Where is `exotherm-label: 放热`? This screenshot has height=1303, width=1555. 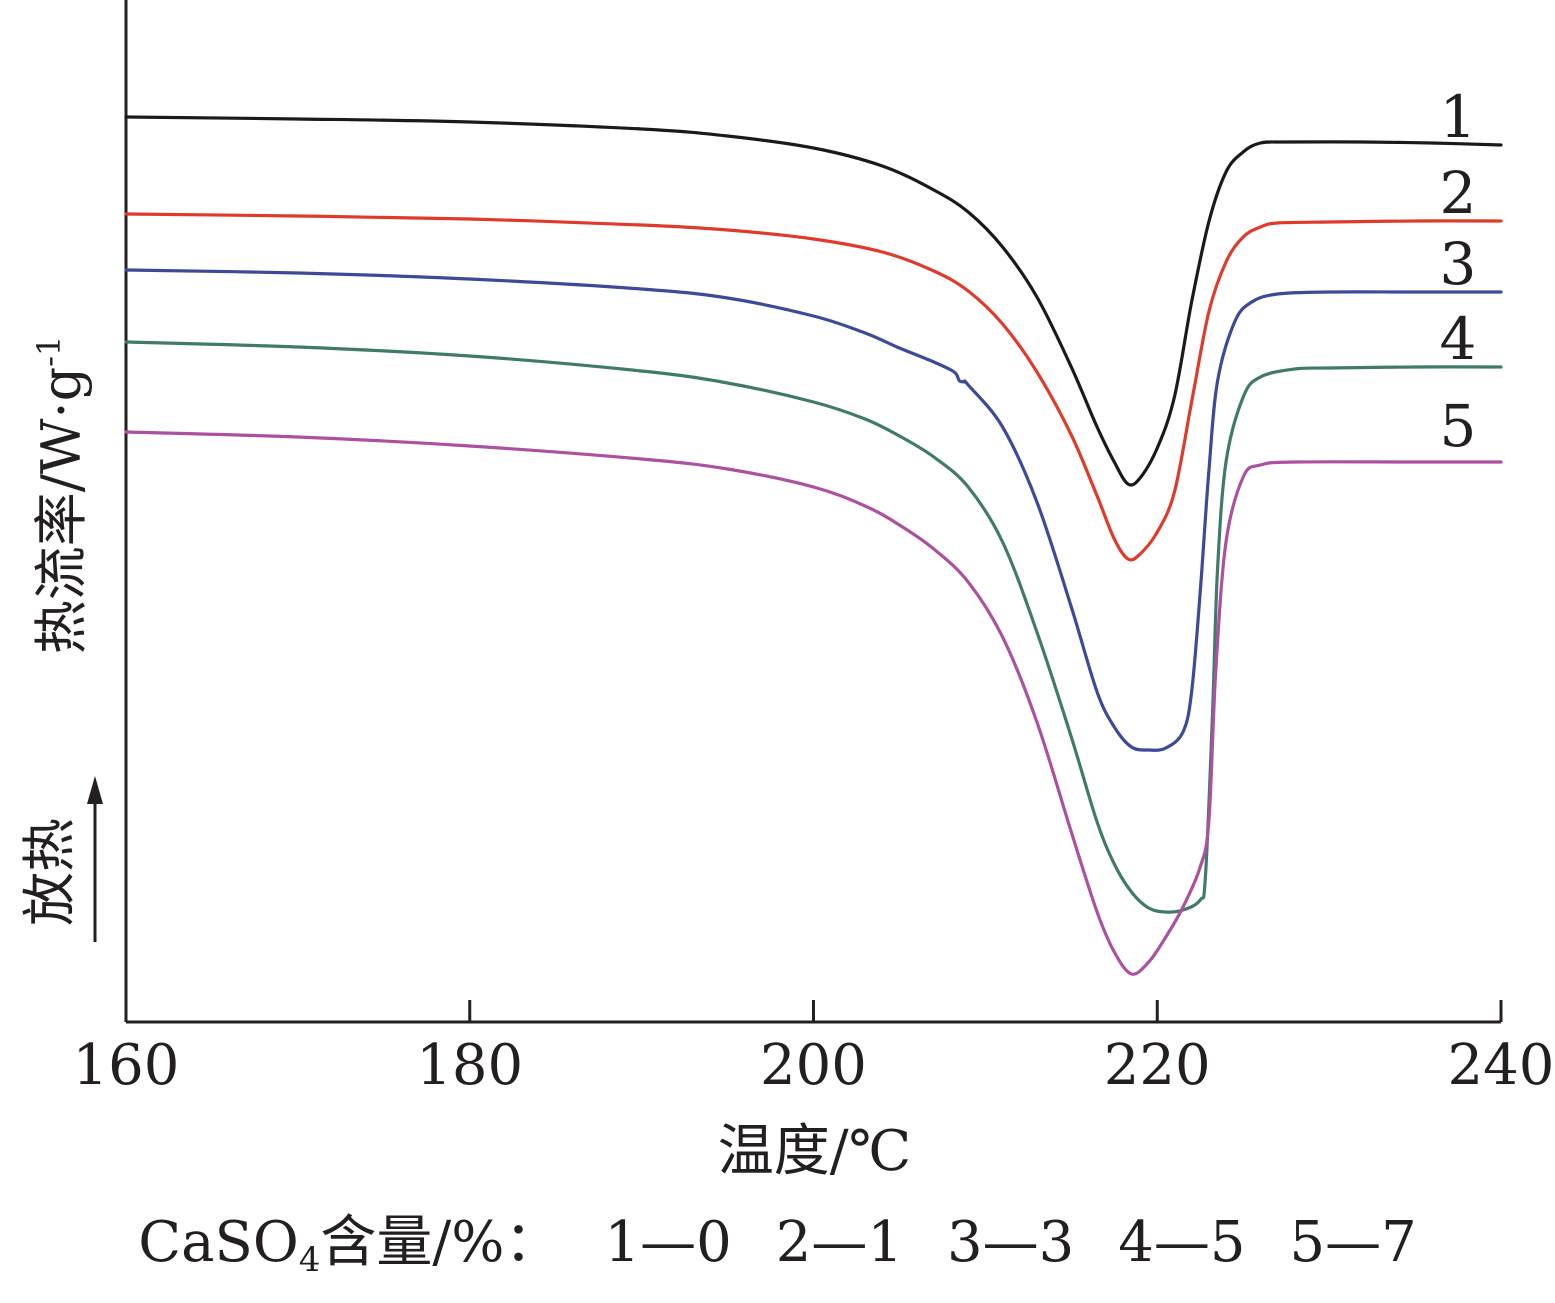
exotherm-label: 放热 is located at coordinates (49, 872).